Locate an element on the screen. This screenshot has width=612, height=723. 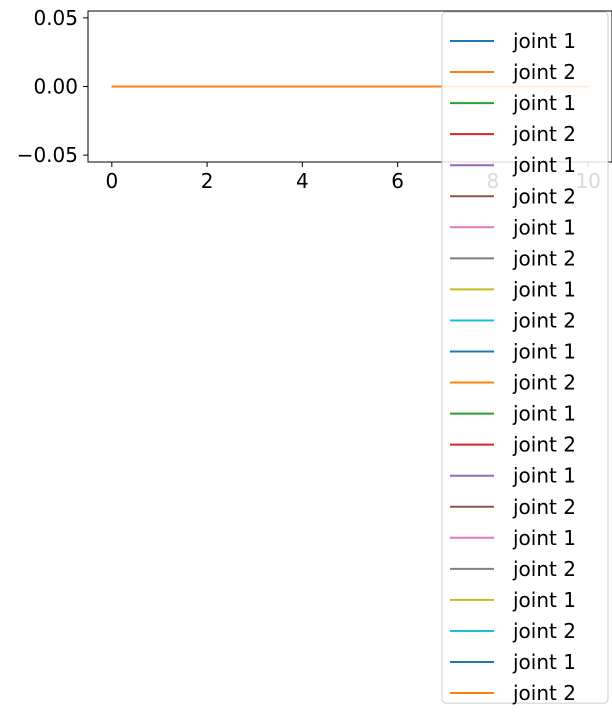
x-tick-label: 6 is located at coordinates (397, 181).